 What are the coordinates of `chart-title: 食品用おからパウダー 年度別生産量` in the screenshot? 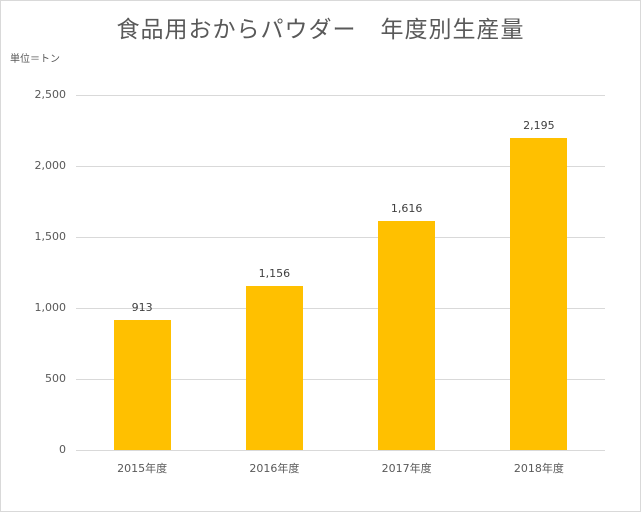 It's located at (320, 30).